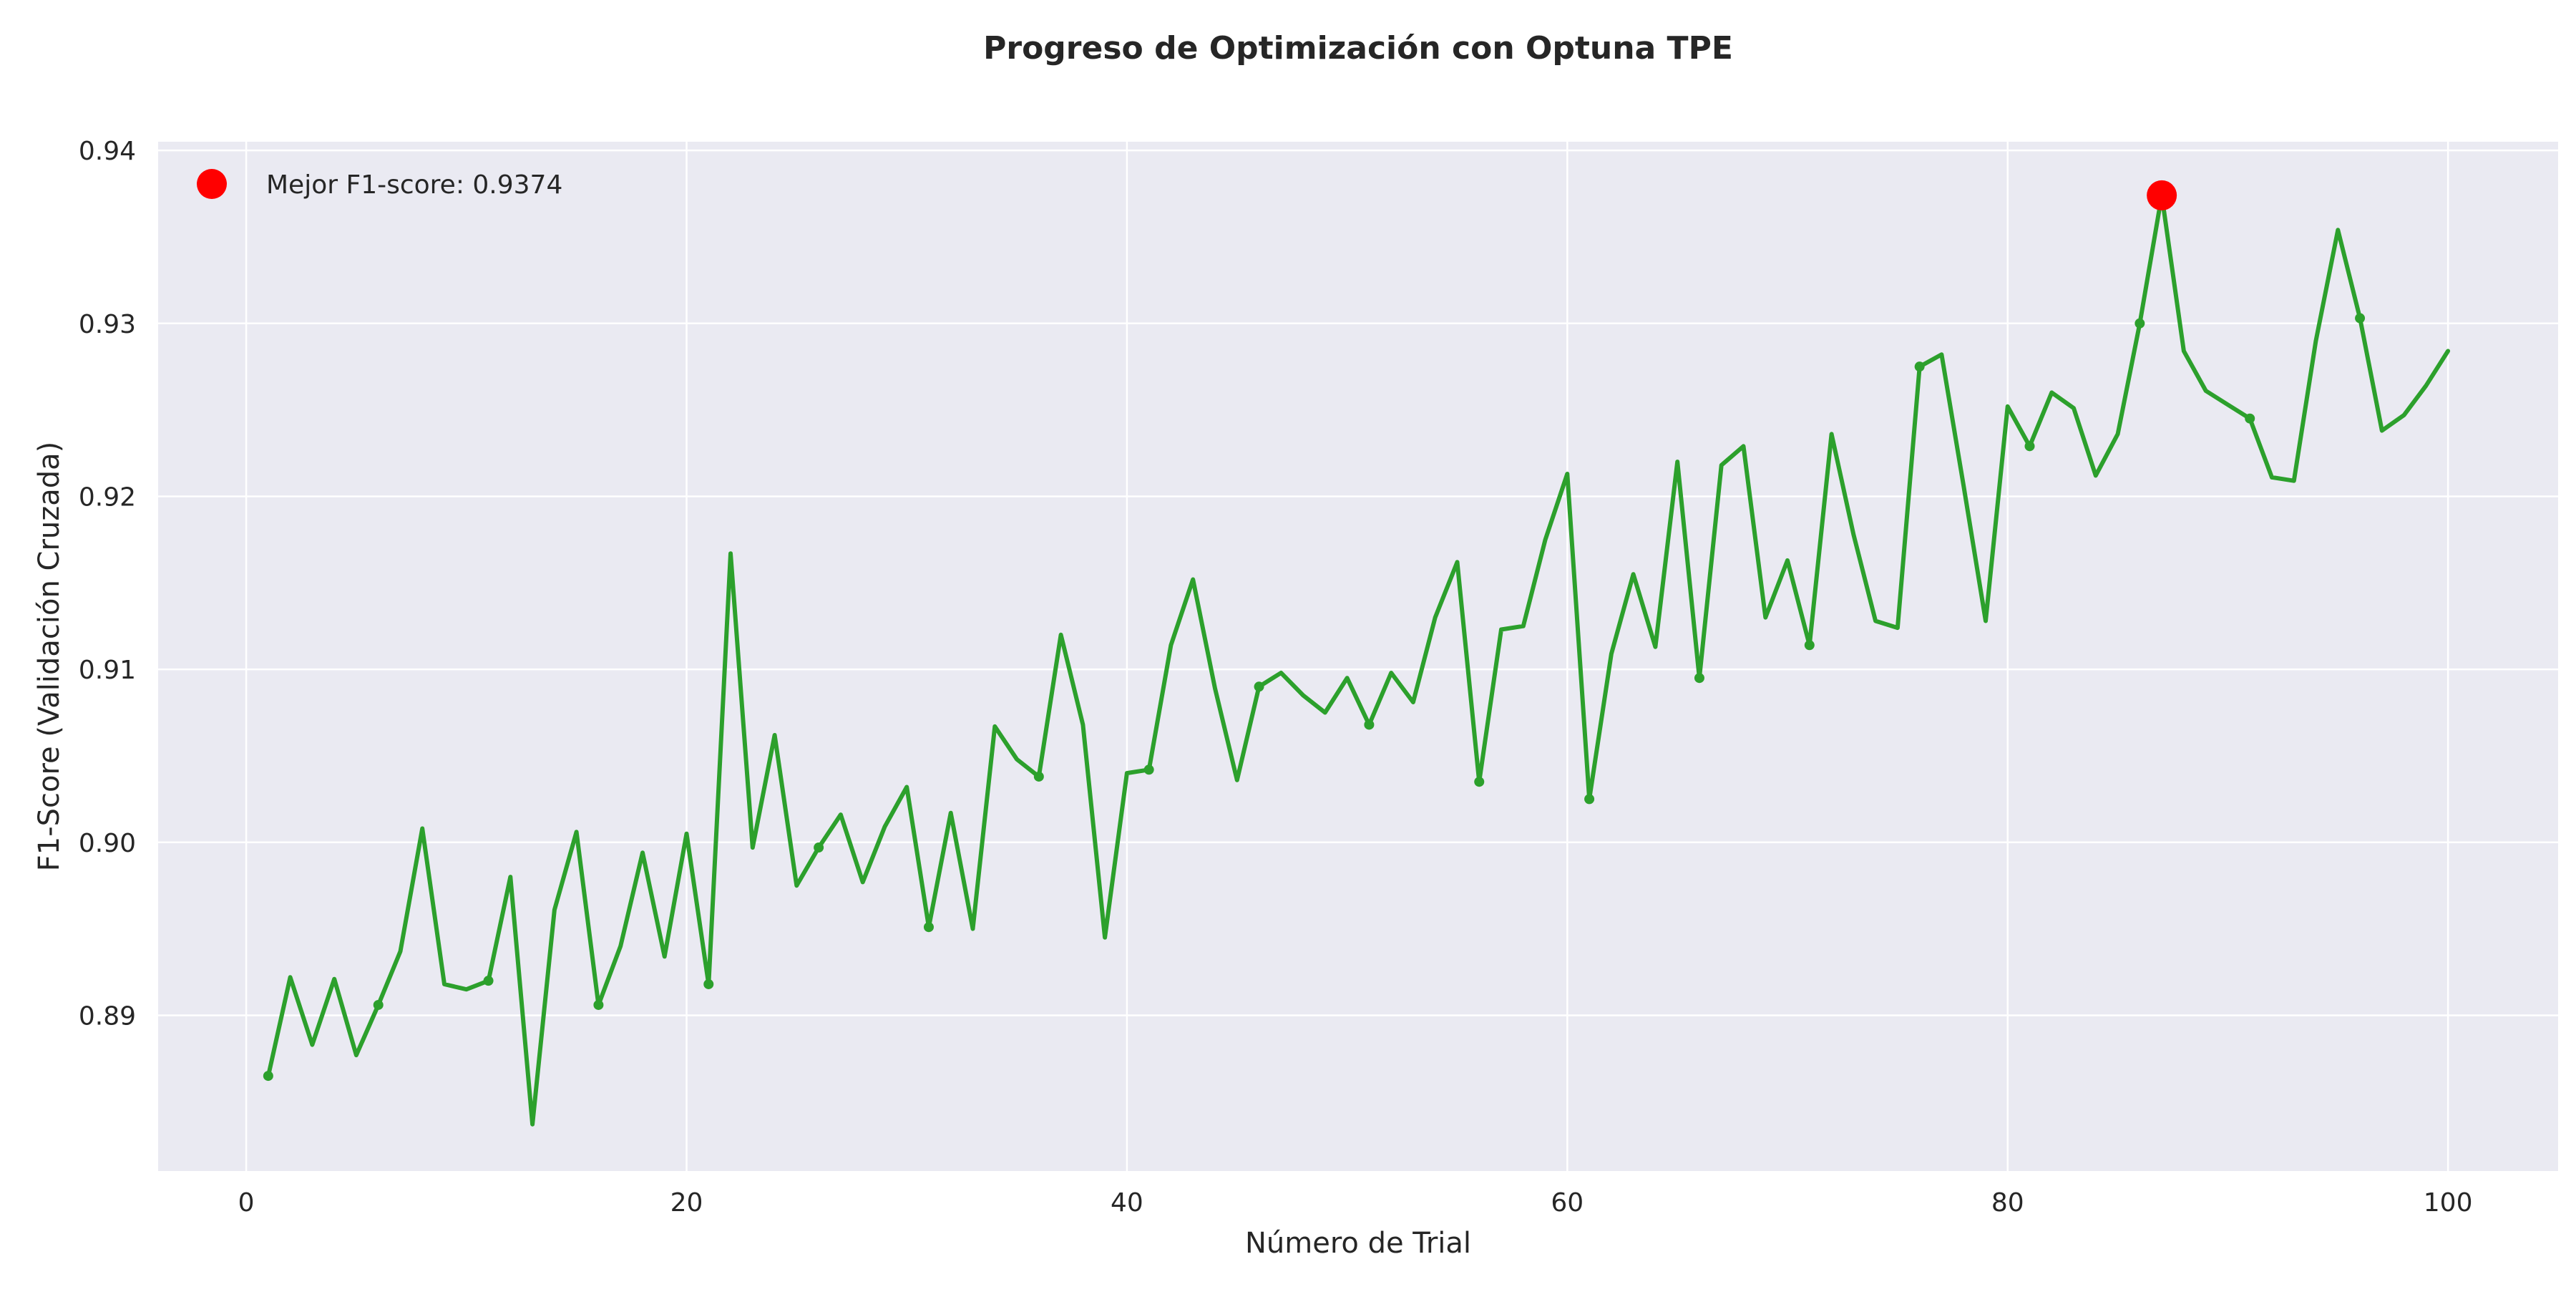 The image size is (2576, 1292). I want to click on y-tick-label: 0.94, so click(107, 151).